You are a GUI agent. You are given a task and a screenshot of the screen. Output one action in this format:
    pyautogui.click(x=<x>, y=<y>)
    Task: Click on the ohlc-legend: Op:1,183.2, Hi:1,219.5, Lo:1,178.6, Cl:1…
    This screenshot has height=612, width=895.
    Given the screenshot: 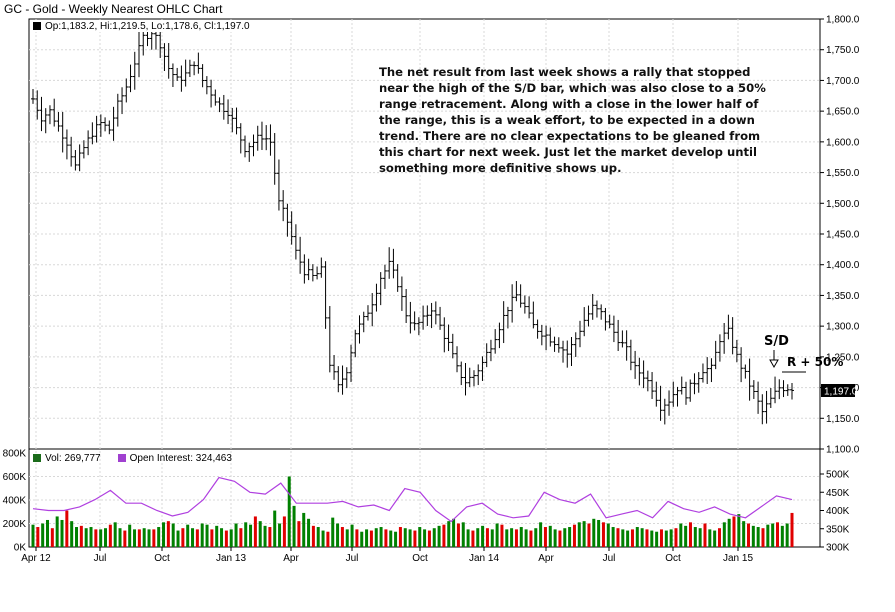 What is the action you would take?
    pyautogui.click(x=140, y=26)
    